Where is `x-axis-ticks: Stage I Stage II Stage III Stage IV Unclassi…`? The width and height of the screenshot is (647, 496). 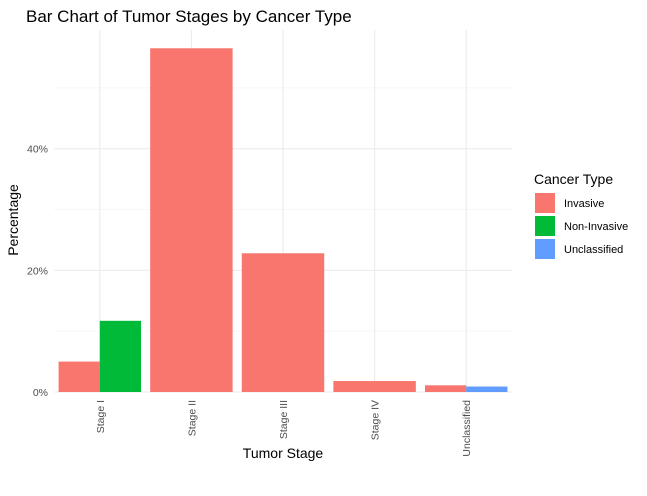 x-axis-ticks: Stage I Stage II Stage III Stage IV Unclassi… is located at coordinates (284, 428).